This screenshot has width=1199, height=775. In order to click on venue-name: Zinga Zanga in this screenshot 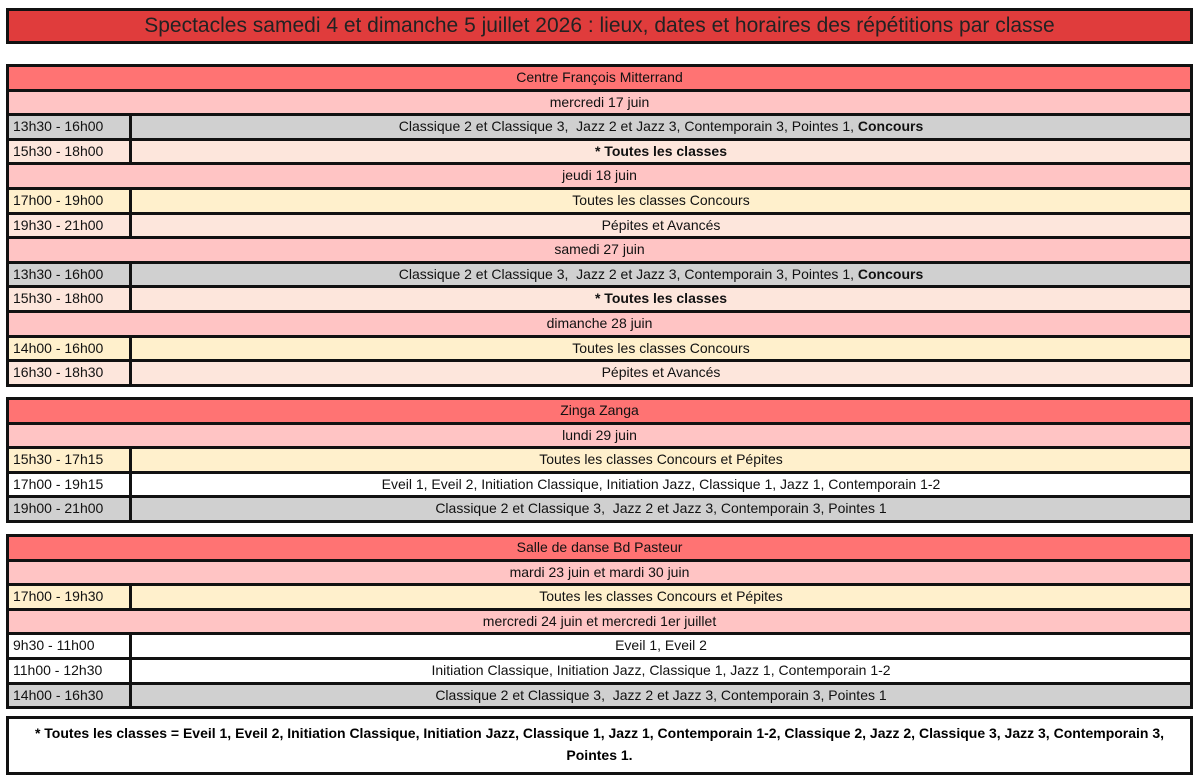, I will do `click(599, 411)`.